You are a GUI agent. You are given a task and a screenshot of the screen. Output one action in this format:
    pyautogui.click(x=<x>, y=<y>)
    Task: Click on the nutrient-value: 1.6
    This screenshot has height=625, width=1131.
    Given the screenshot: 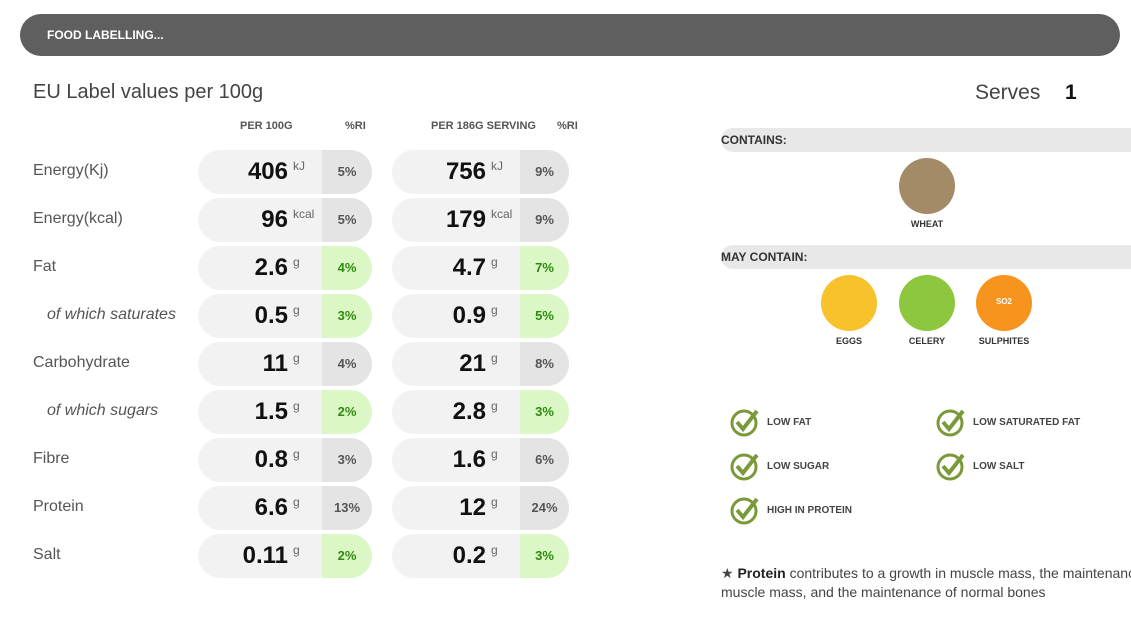 What is the action you would take?
    pyautogui.click(x=469, y=459)
    